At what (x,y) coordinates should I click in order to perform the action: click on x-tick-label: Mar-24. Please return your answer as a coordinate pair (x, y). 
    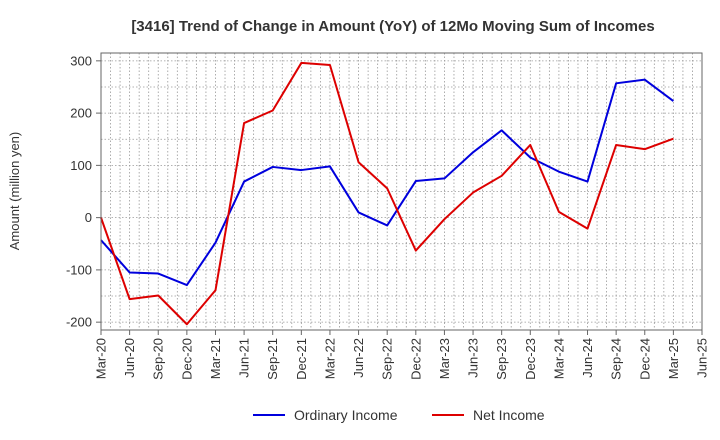
    Looking at the image, I should click on (558, 358).